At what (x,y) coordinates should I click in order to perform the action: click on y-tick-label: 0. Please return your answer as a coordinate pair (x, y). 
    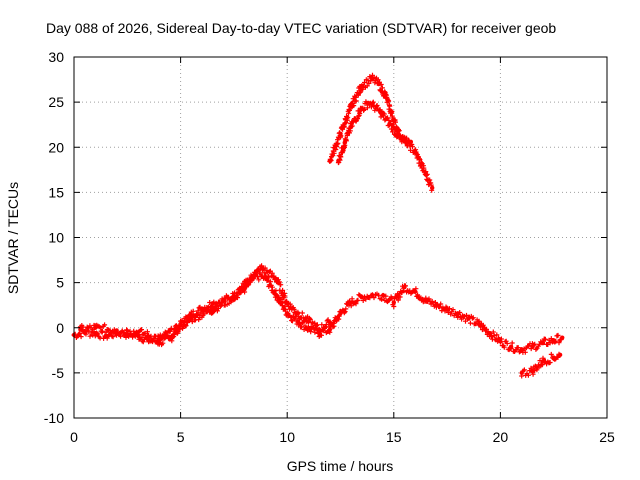
    Looking at the image, I should click on (60, 328).